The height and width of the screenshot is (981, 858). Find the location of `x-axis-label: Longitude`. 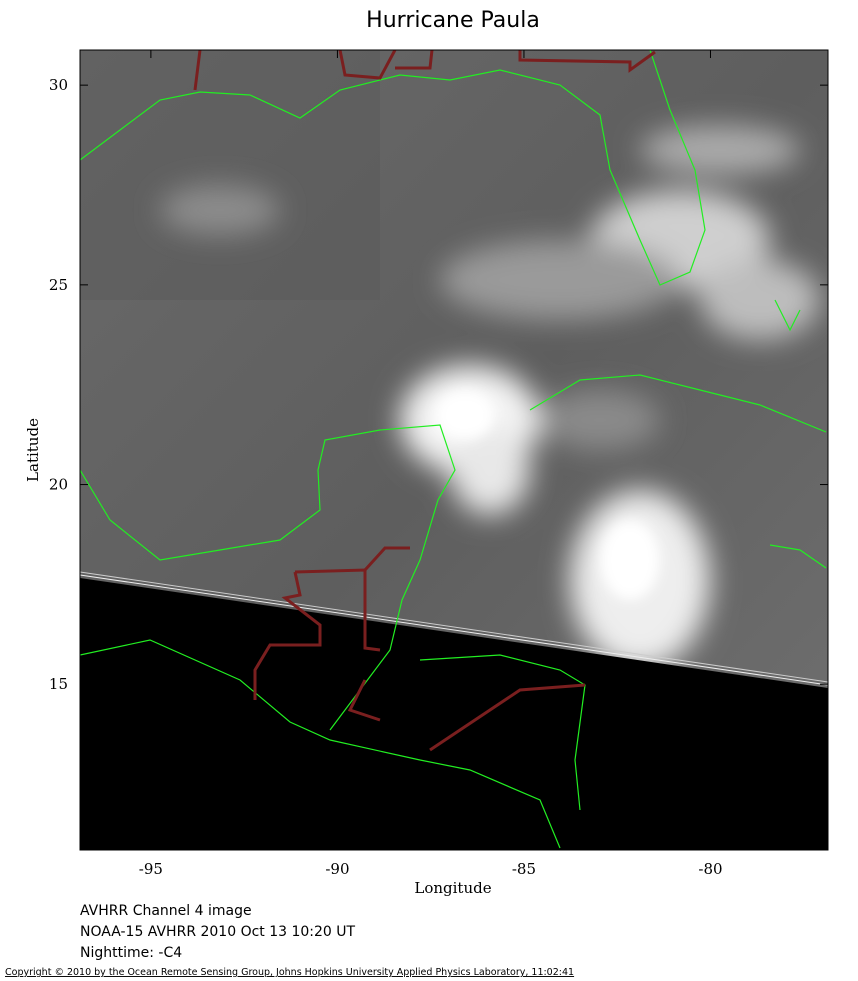

x-axis-label: Longitude is located at coordinates (452, 888).